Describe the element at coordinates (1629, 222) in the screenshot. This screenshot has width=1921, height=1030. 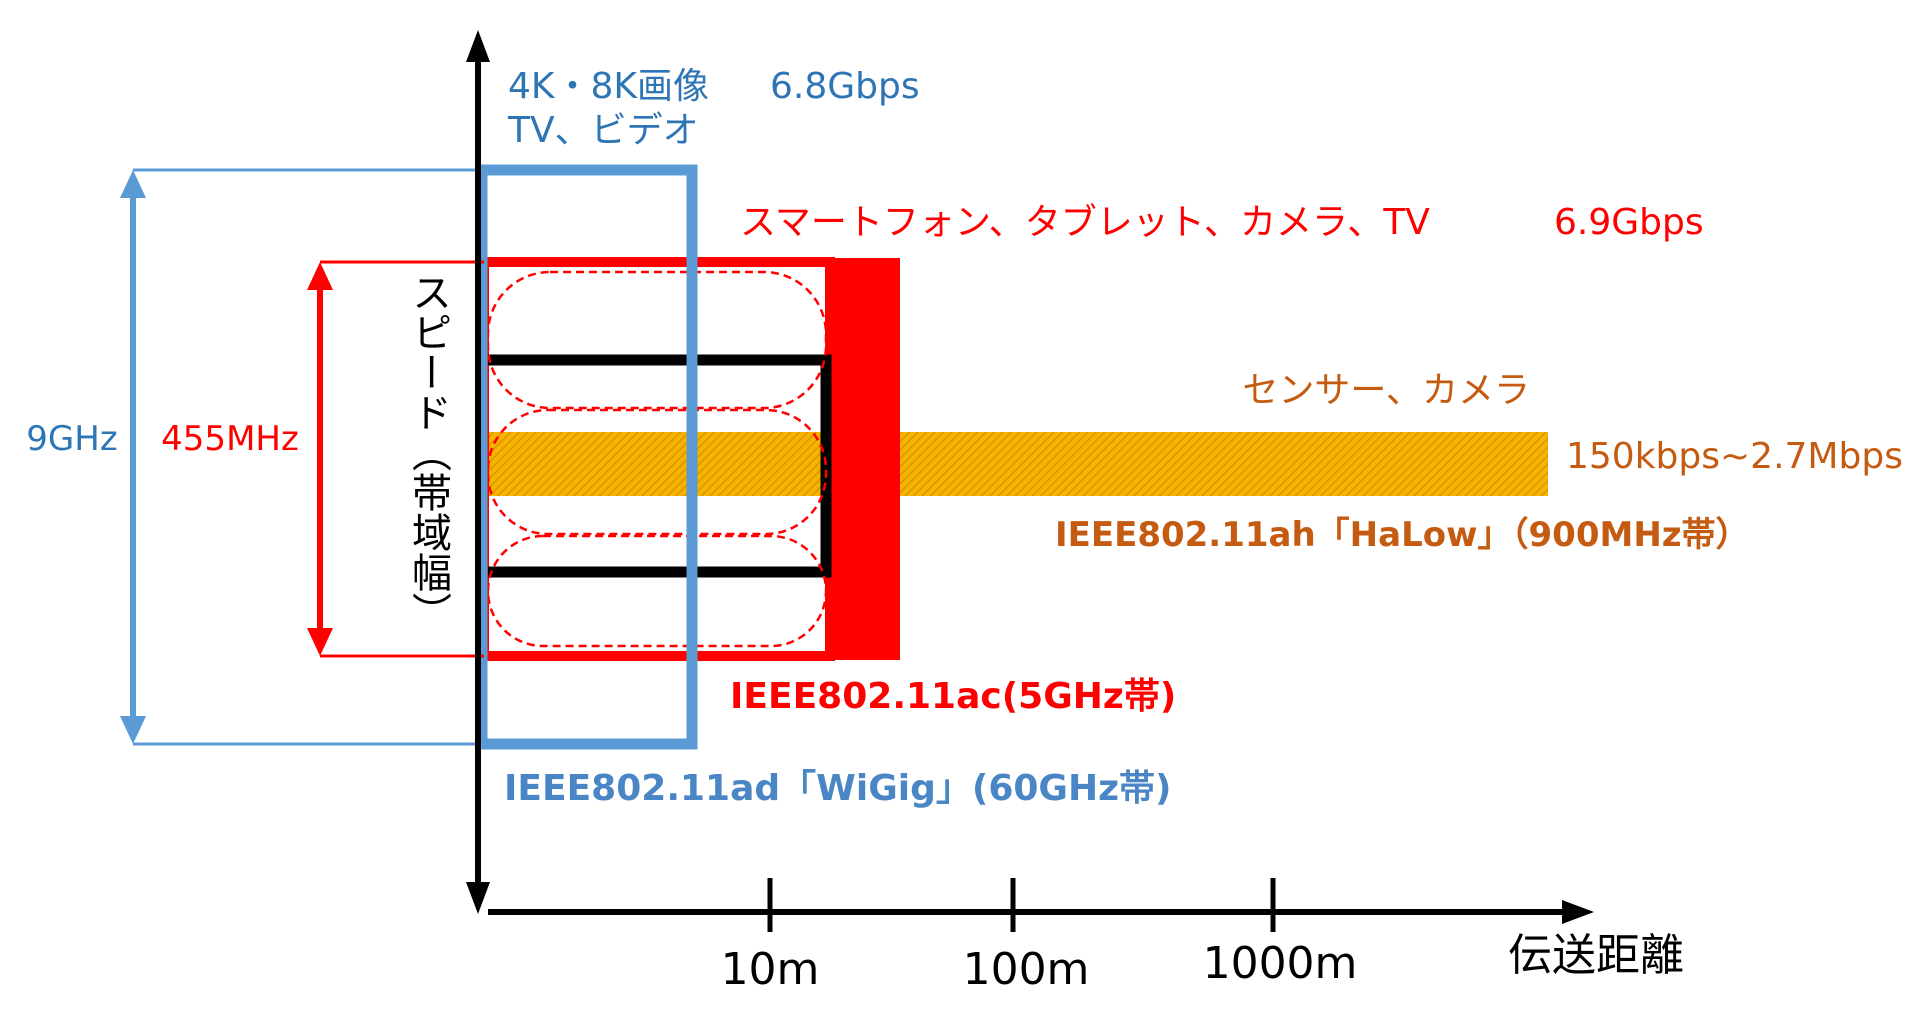
I see `ac-speed: 6.9Gbps` at that location.